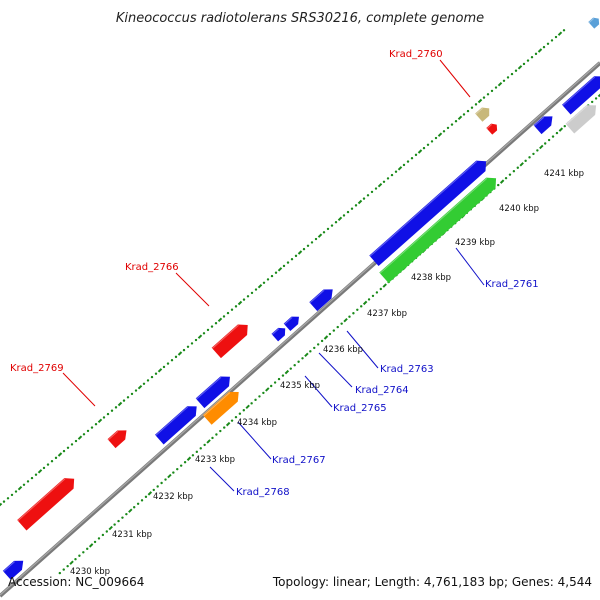 The width and height of the screenshot is (600, 600). Describe the element at coordinates (152, 267) in the screenshot. I see `gene-label-krad-2766: Krad_2766` at that location.